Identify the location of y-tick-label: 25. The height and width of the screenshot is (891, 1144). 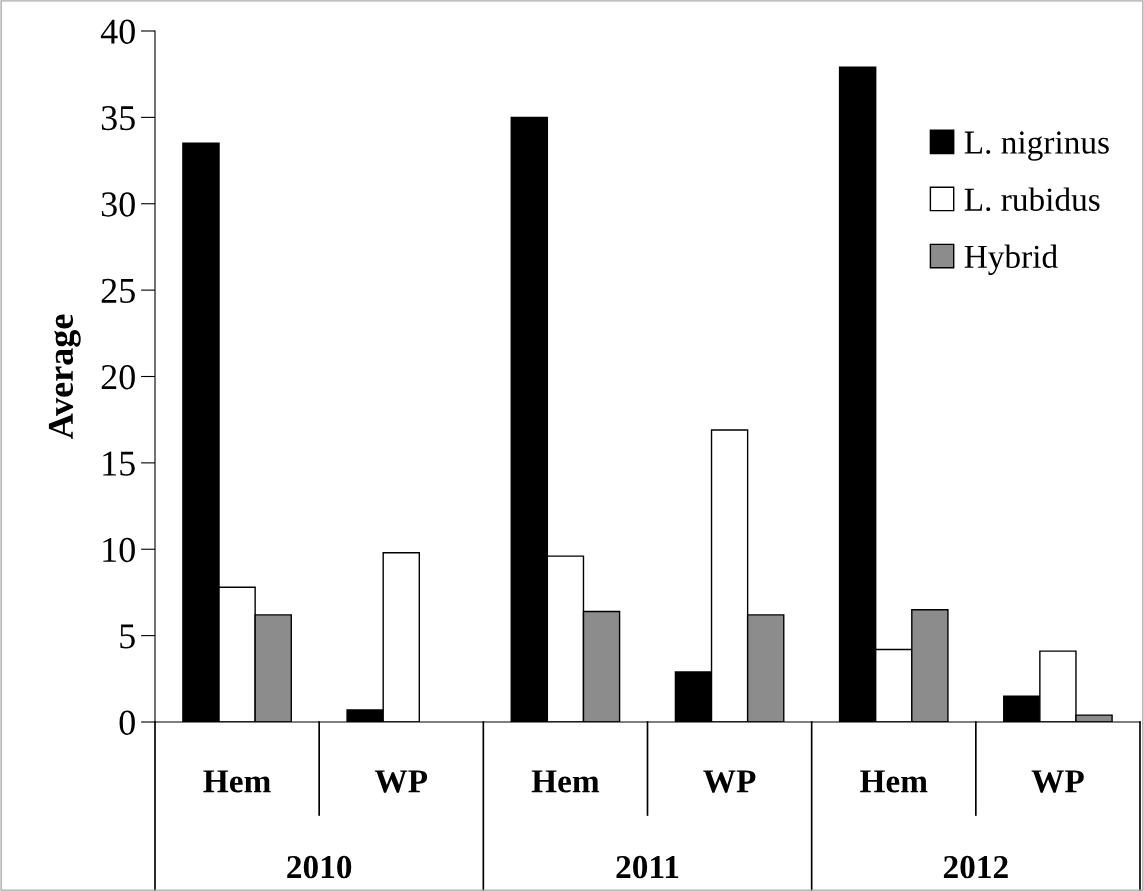
(118, 291).